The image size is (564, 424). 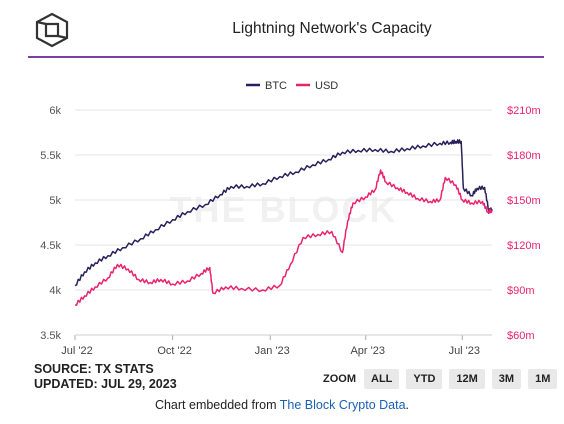 What do you see at coordinates (94, 369) in the screenshot?
I see `source-label: SOURCE: TX STATS` at bounding box center [94, 369].